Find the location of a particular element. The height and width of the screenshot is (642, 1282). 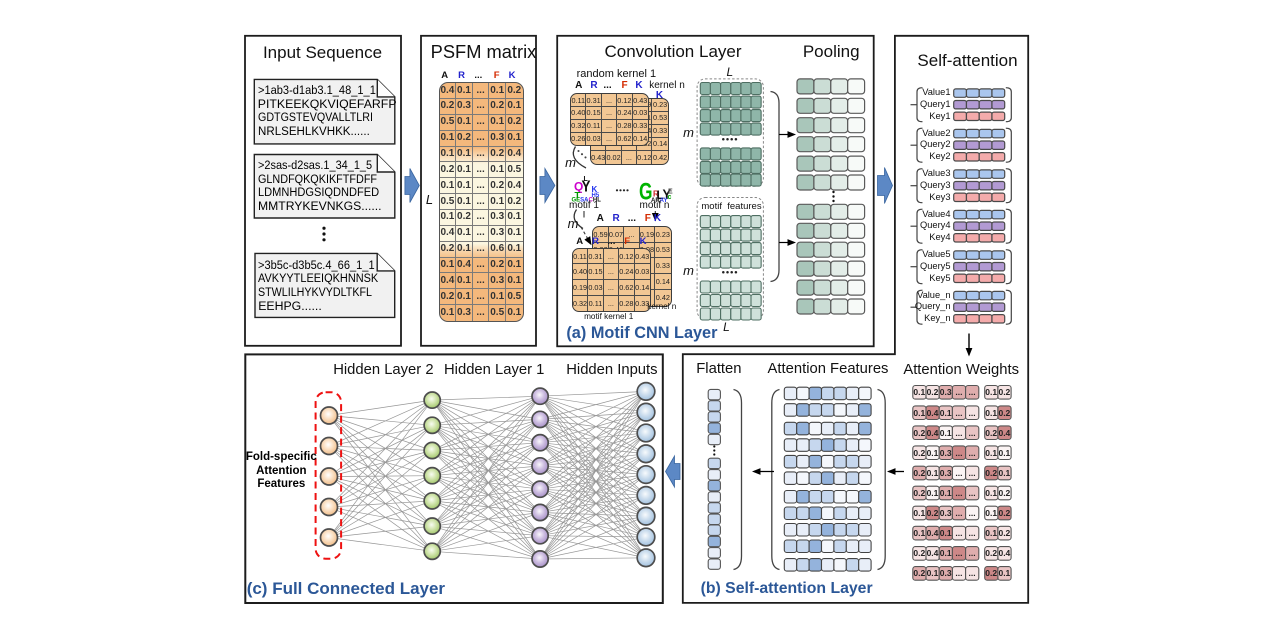

svg-text: E is located at coordinates (670, 192).